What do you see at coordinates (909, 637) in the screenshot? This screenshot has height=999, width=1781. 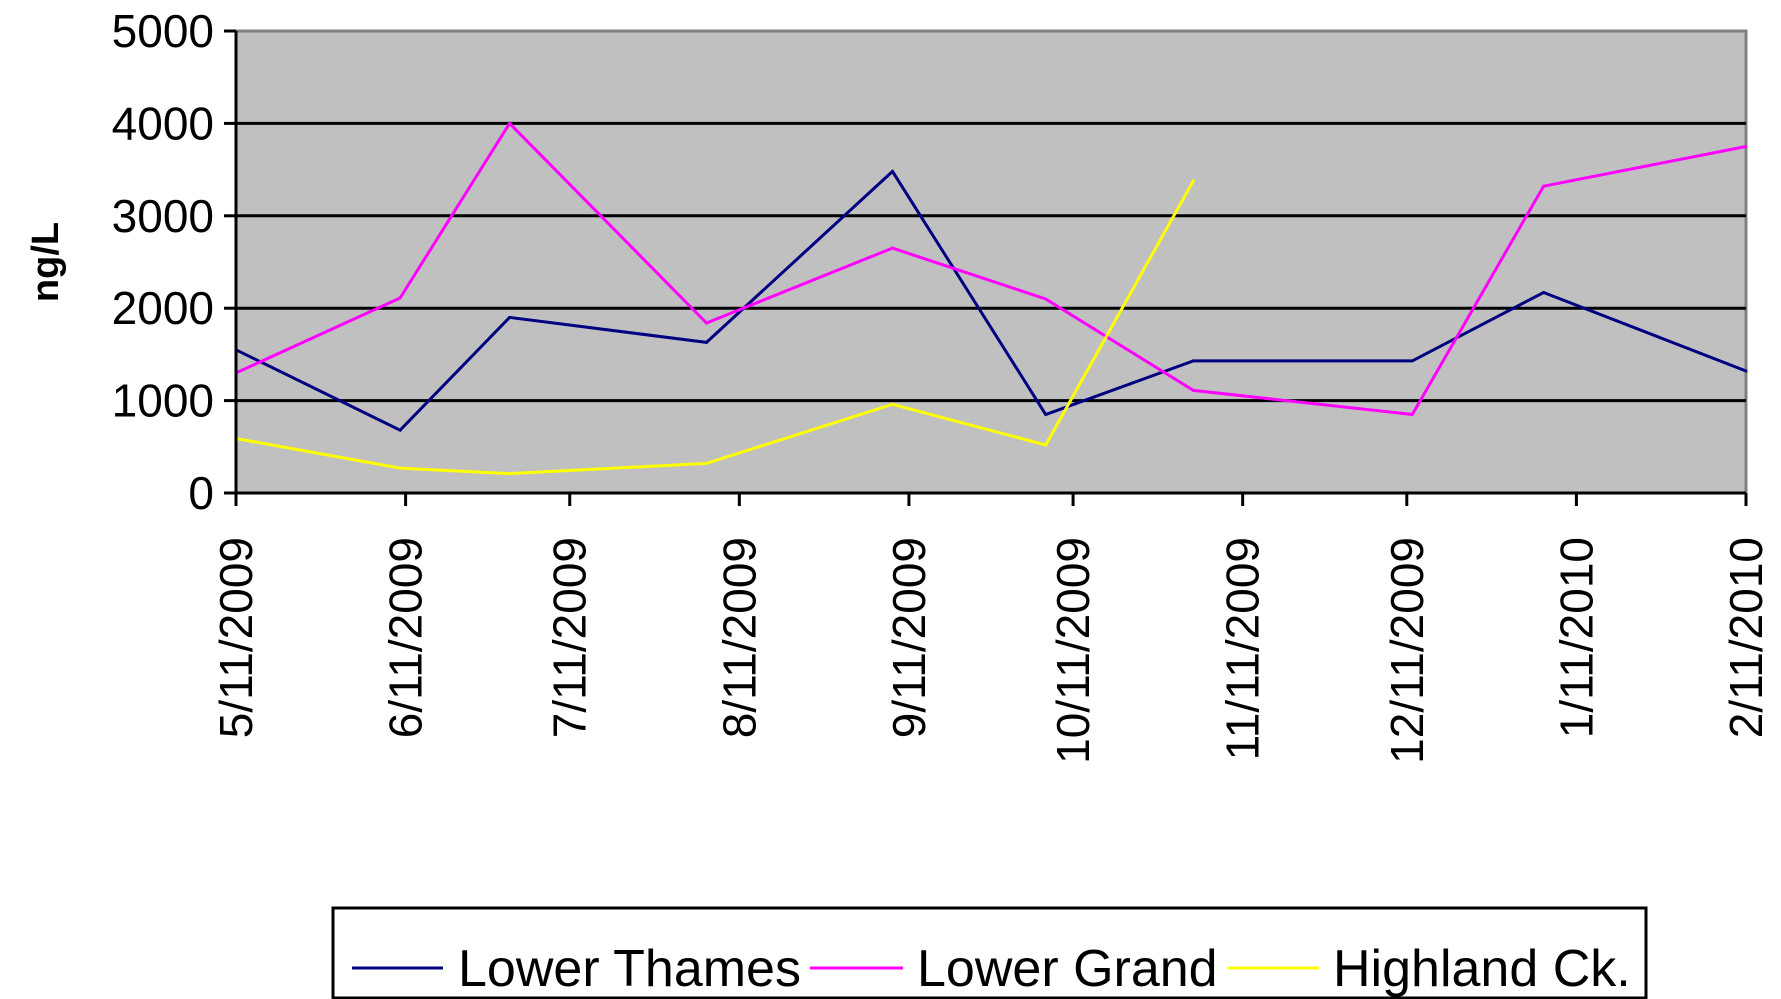 I see `x-tick-label: 9/11/2009` at bounding box center [909, 637].